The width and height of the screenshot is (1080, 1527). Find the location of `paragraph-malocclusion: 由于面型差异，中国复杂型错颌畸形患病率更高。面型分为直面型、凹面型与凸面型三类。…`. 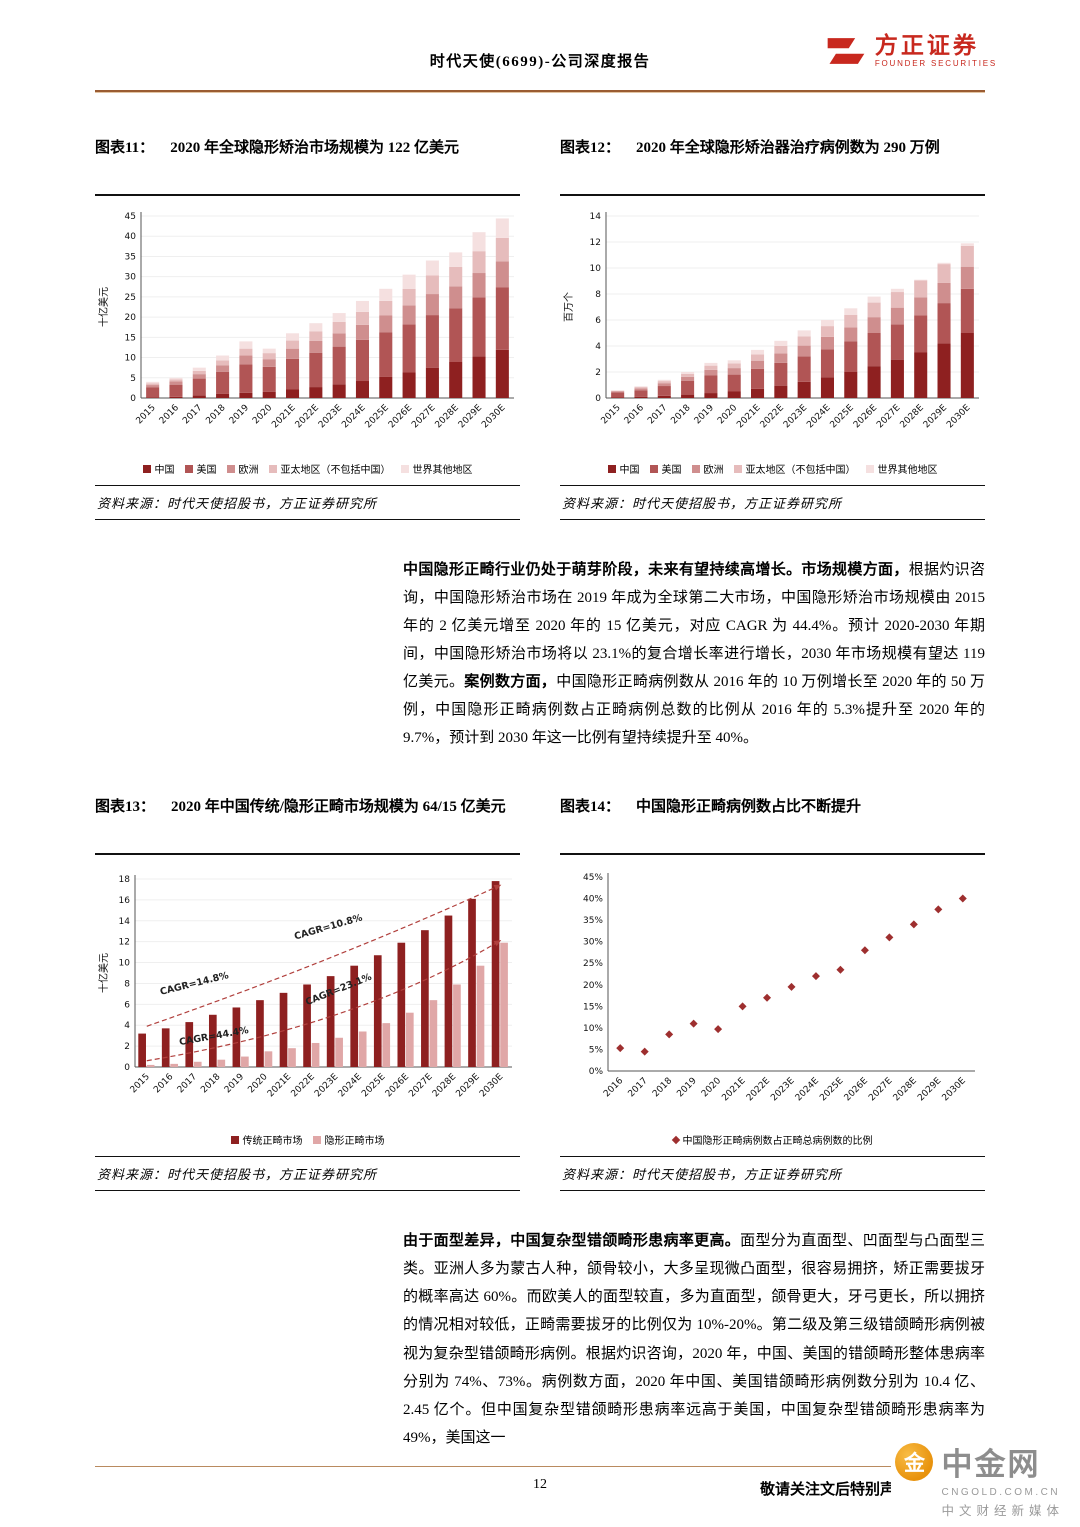

paragraph-malocclusion: 由于面型差异，中国复杂型错颌畸形患病率更高。面型分为直面型、凹面型与凸面型三类。… is located at coordinates (694, 1339).